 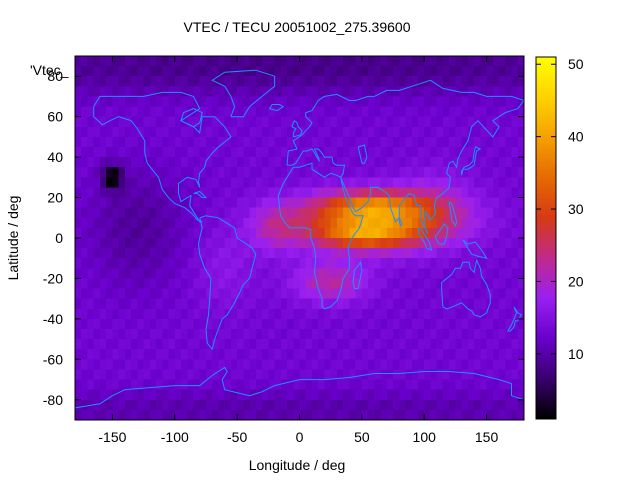 What do you see at coordinates (112, 437) in the screenshot?
I see `x-tick-label: -150` at bounding box center [112, 437].